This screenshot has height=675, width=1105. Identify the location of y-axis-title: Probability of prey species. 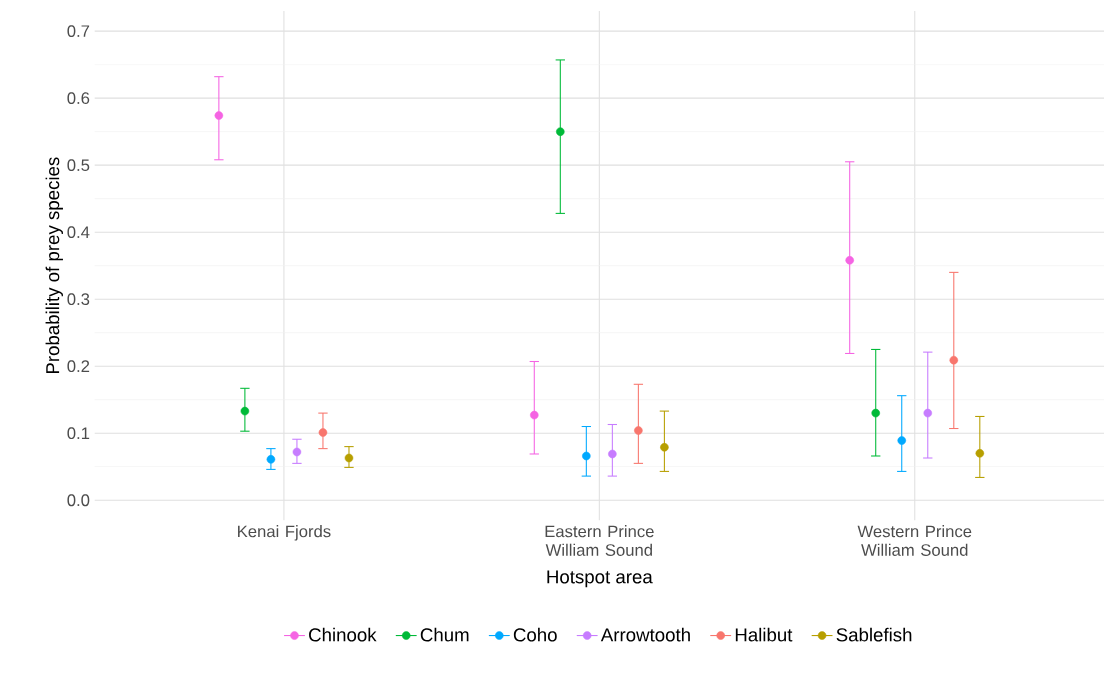
(54, 265).